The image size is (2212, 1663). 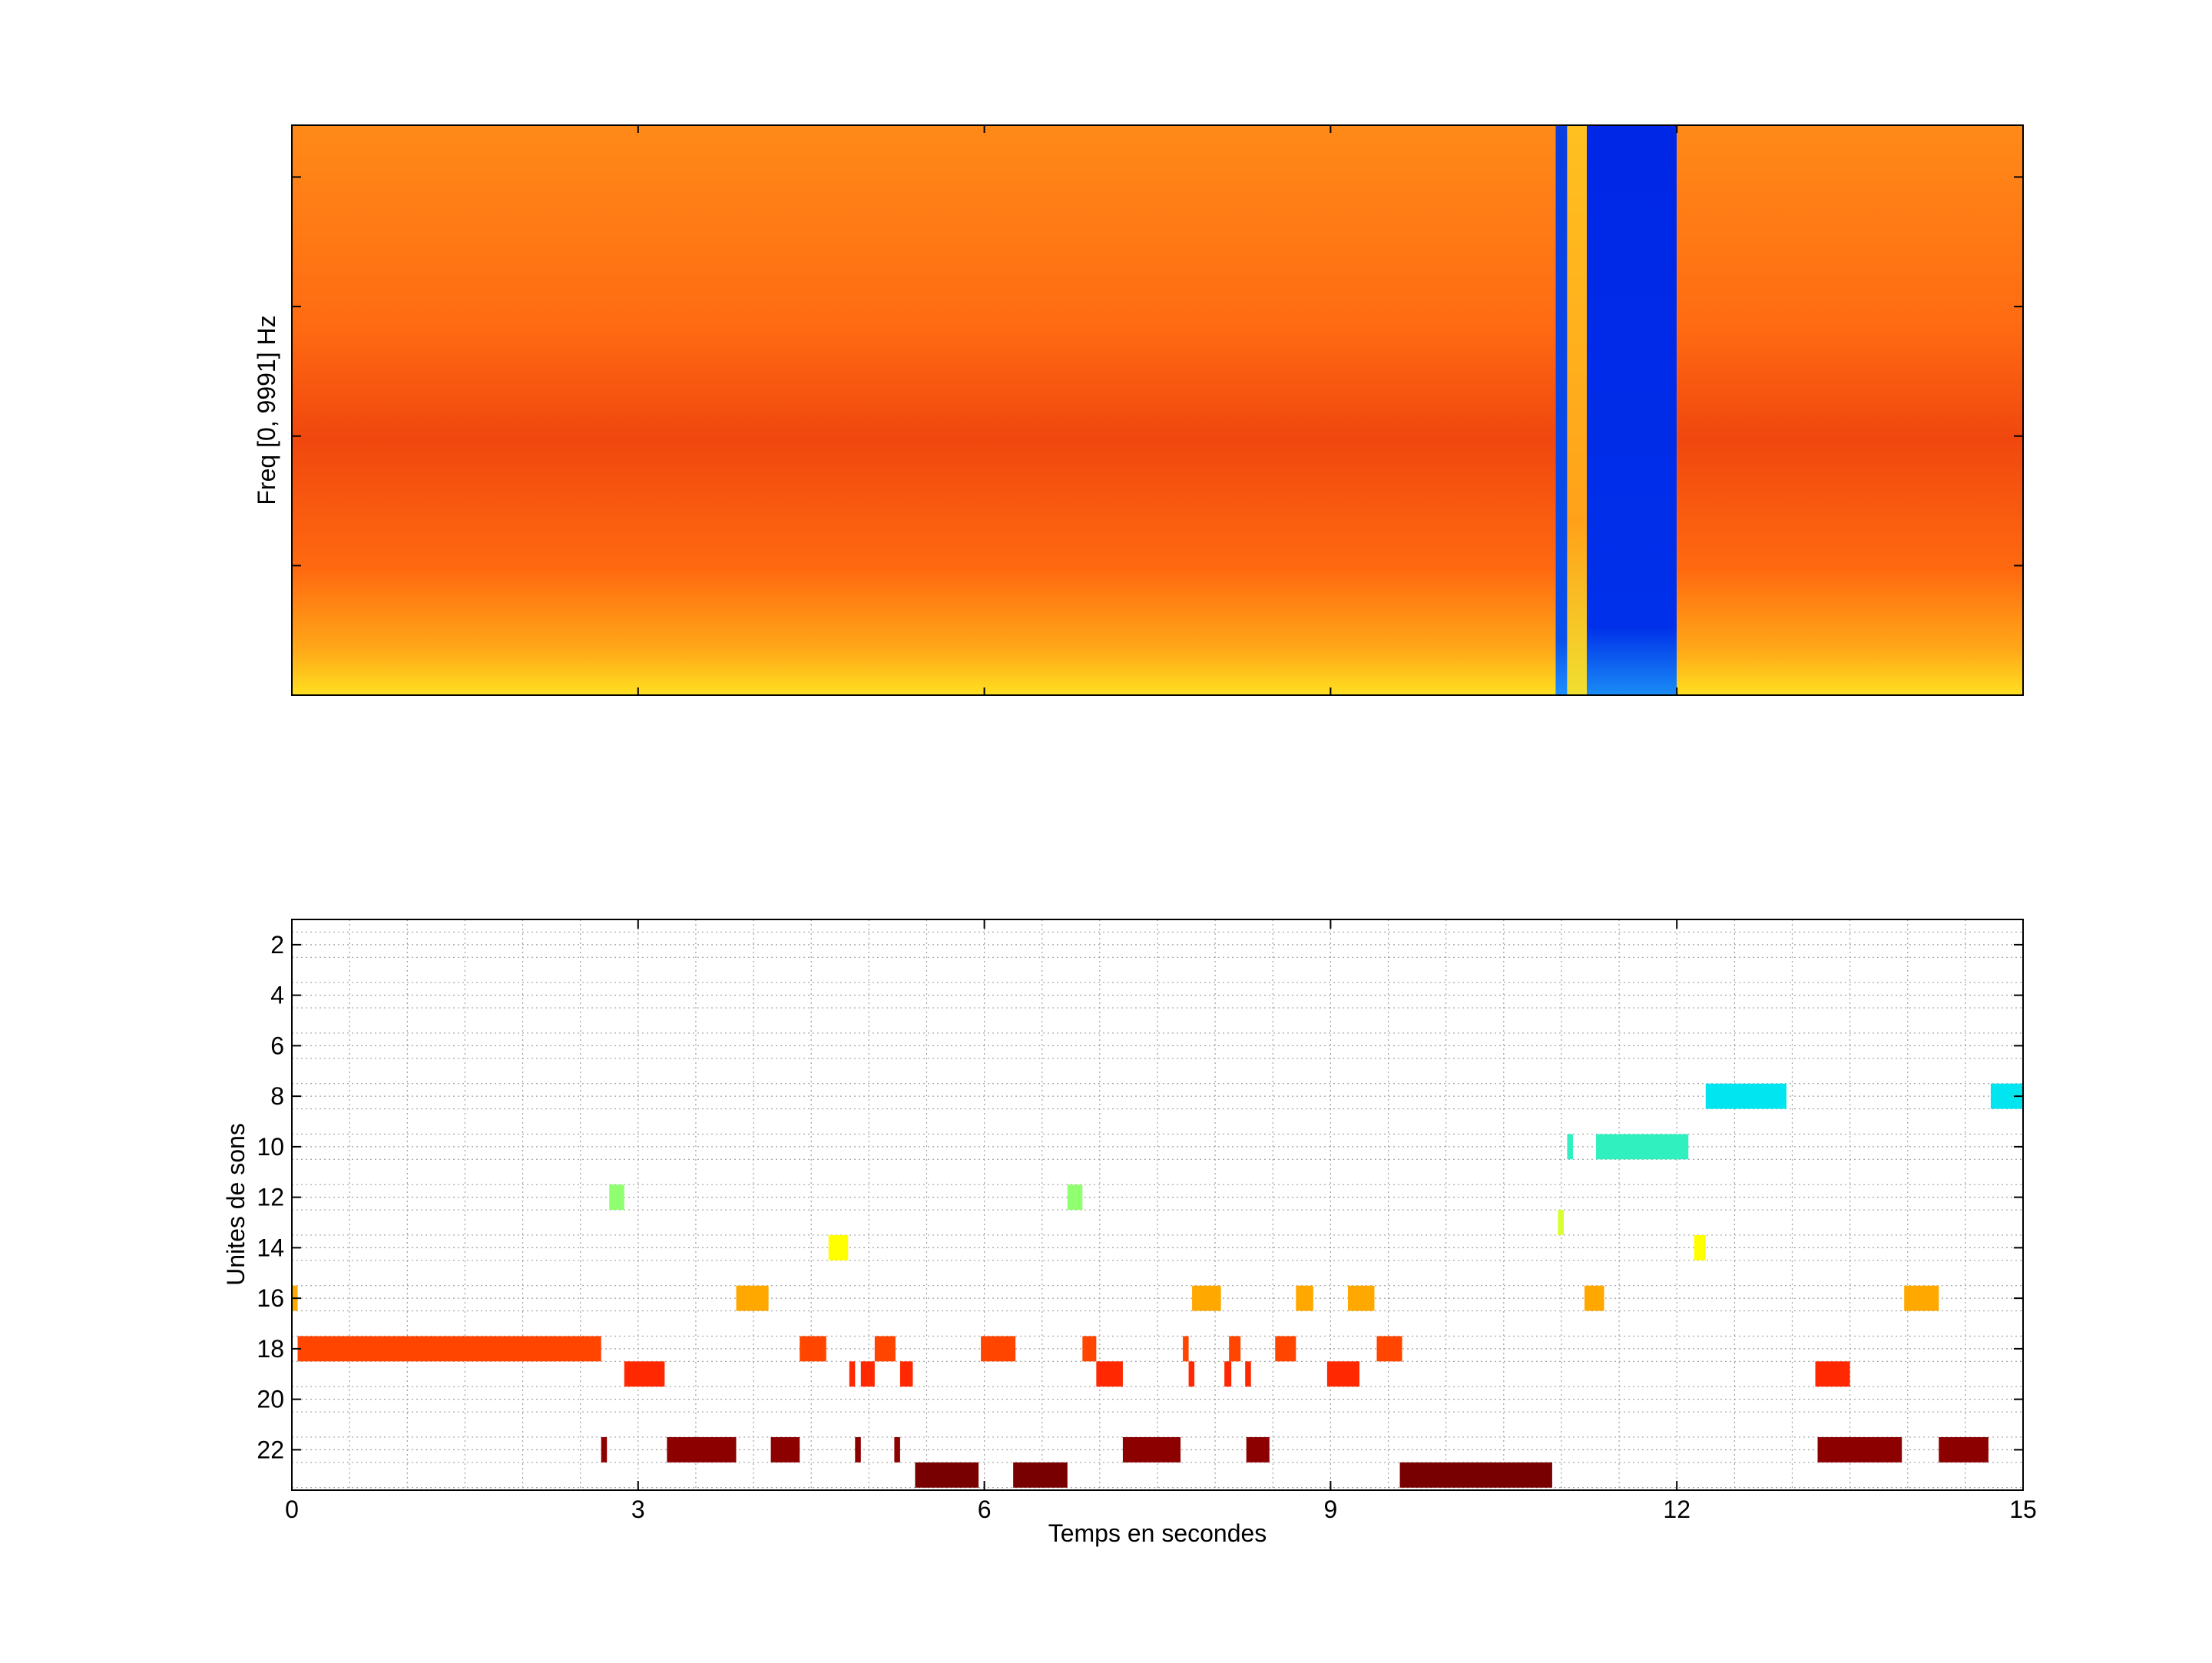 What do you see at coordinates (270, 1247) in the screenshot?
I see `y-tick-label: 14` at bounding box center [270, 1247].